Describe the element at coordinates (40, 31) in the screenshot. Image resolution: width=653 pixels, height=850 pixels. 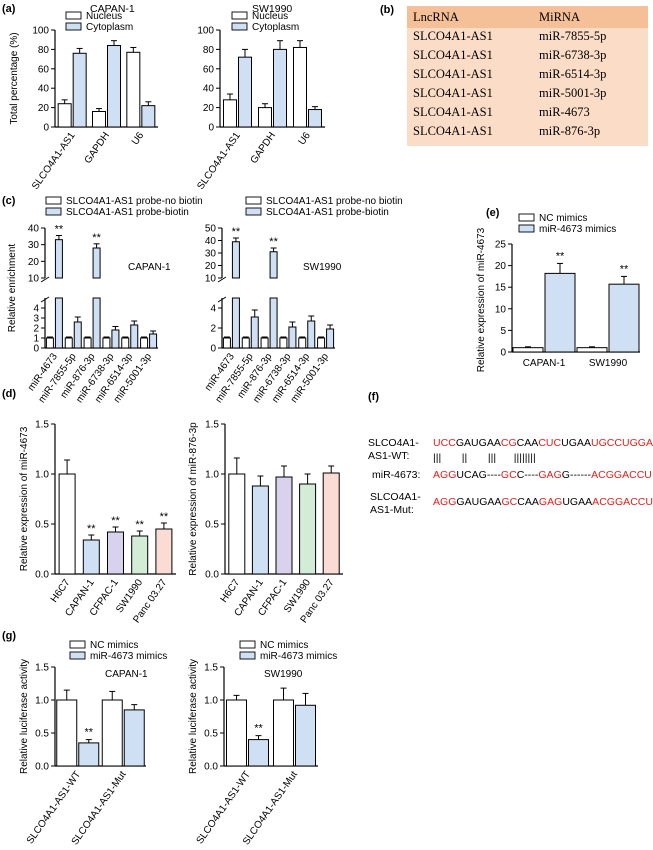
I see `y-tick-label: 100` at that location.